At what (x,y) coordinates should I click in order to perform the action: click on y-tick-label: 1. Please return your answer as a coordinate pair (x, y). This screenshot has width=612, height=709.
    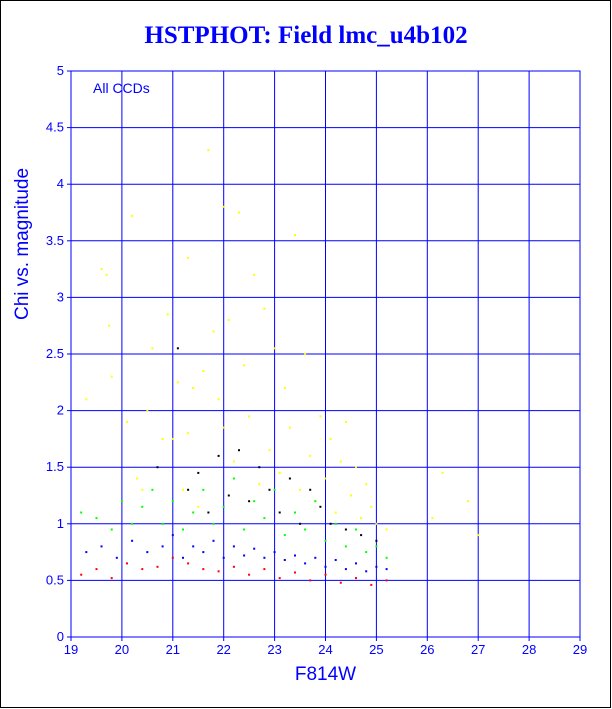
    Looking at the image, I should click on (60, 523).